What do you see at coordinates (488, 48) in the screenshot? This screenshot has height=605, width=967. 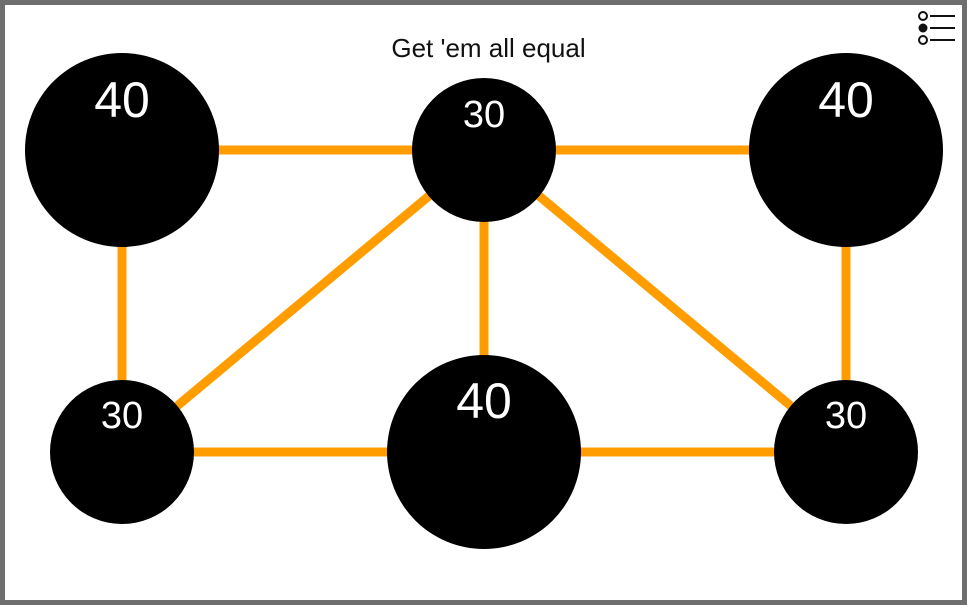 I see `page-title: Get 'em all equal` at bounding box center [488, 48].